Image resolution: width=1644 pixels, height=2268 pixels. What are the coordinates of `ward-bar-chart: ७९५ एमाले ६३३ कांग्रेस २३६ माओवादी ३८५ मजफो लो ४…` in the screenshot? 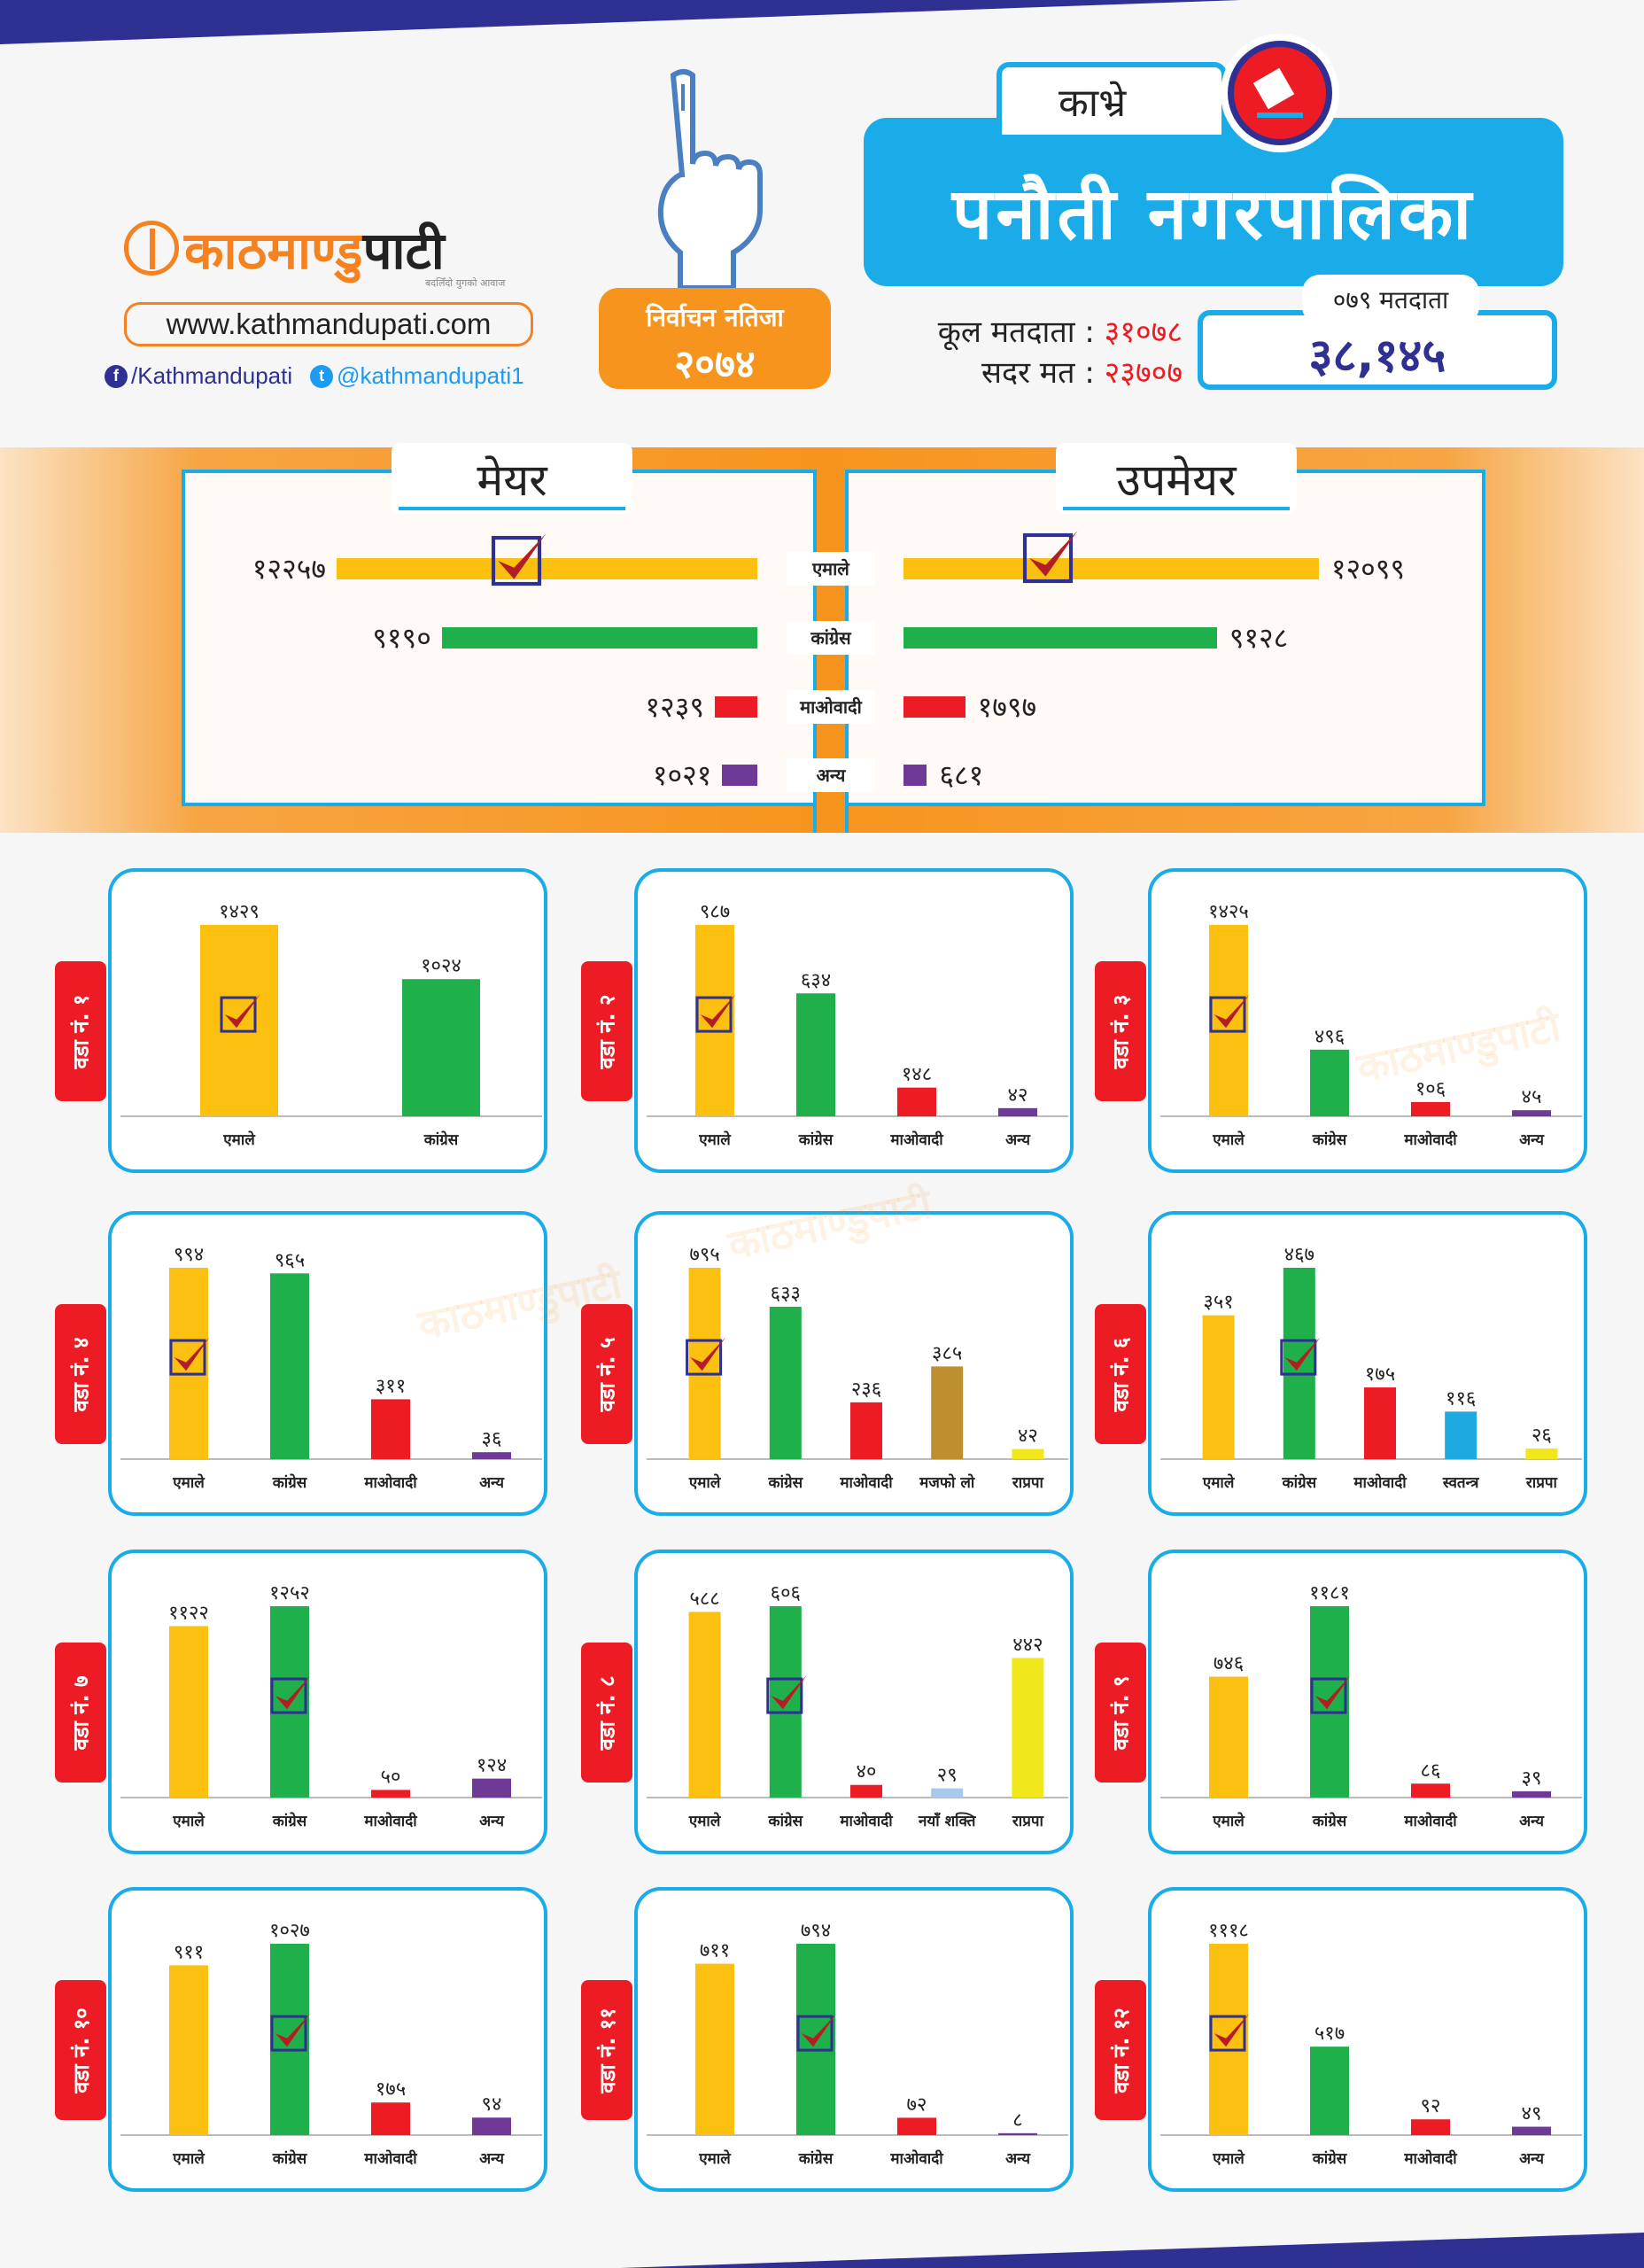 It's located at (857, 1368).